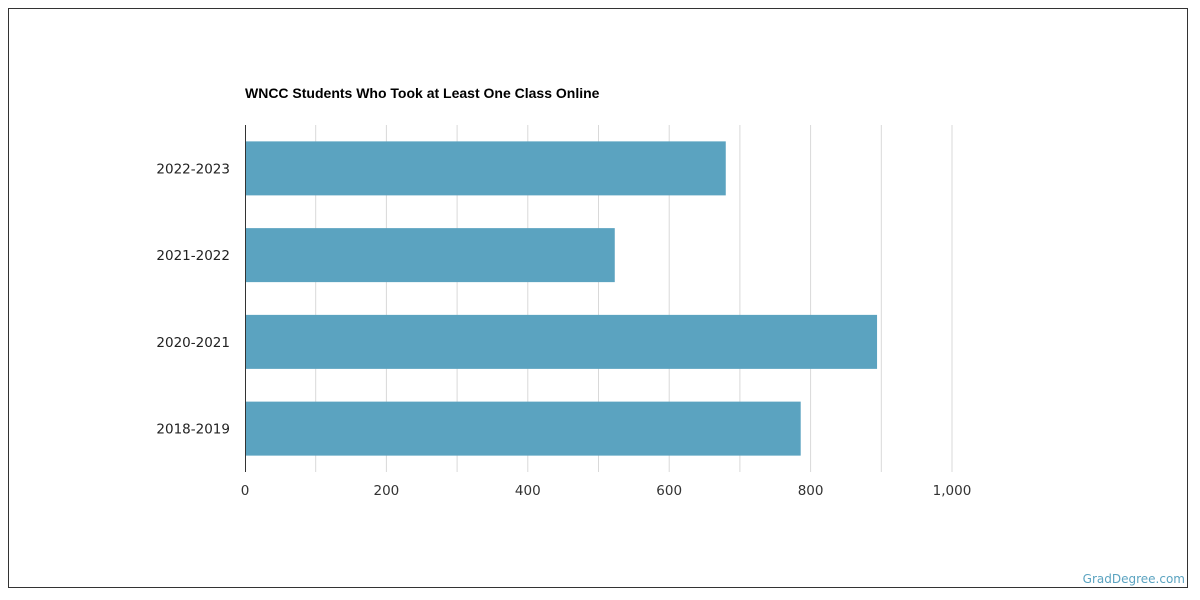 The height and width of the screenshot is (600, 1200). I want to click on watermark: GradDegree.com, so click(1133, 579).